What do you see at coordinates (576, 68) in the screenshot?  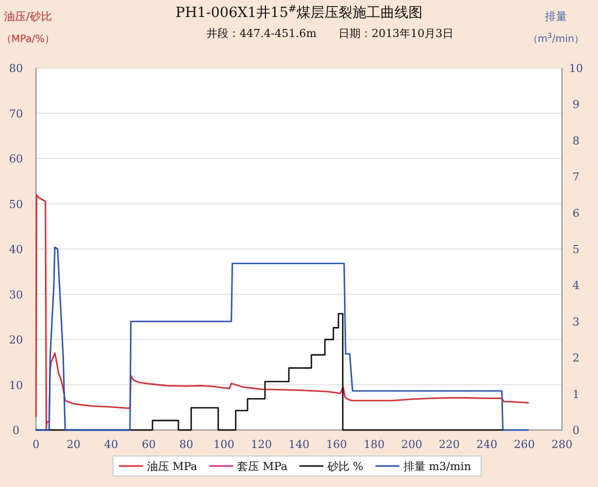 I see `y2-tick-label: 10` at bounding box center [576, 68].